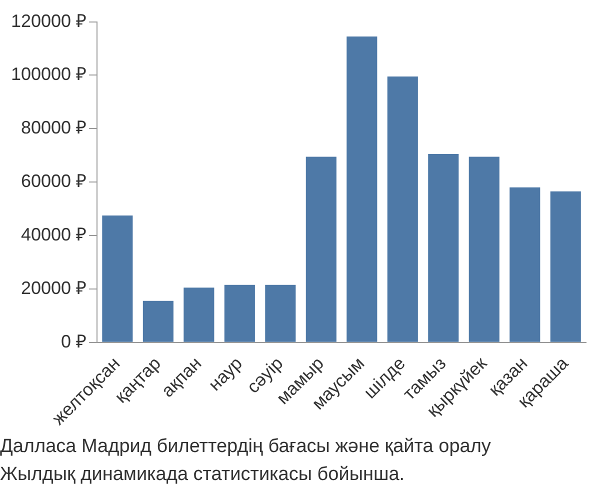  What do you see at coordinates (53, 128) in the screenshot?
I see `y-tick-label: 80000 ₽` at bounding box center [53, 128].